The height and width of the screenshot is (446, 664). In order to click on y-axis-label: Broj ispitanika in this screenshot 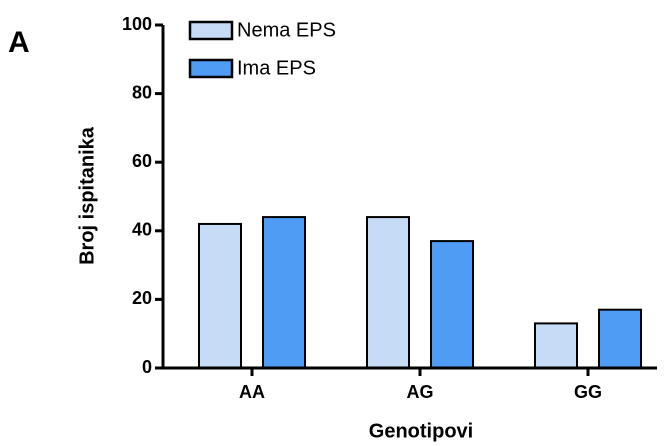, I will do `click(87, 195)`.